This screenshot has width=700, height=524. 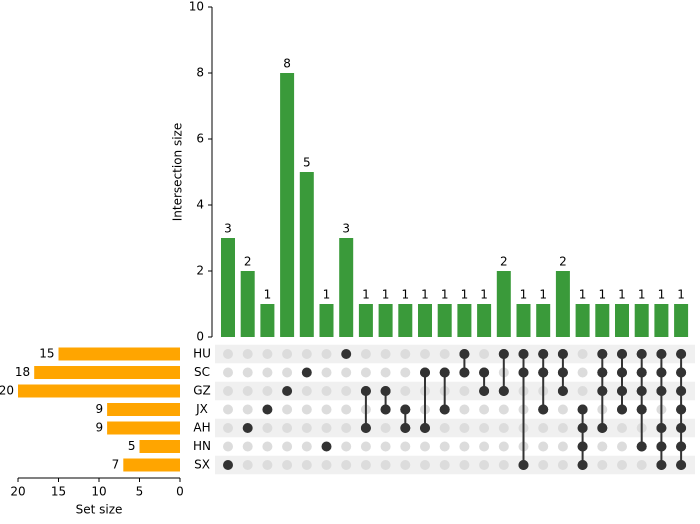 I want to click on x-tick-label: 10, so click(x=98, y=492).